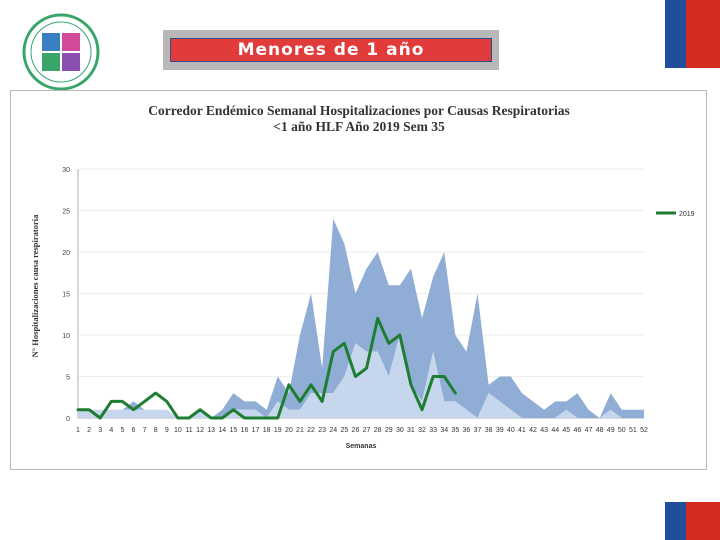 The height and width of the screenshot is (540, 720). What do you see at coordinates (444, 430) in the screenshot?
I see `x-tick-label: 34` at bounding box center [444, 430].